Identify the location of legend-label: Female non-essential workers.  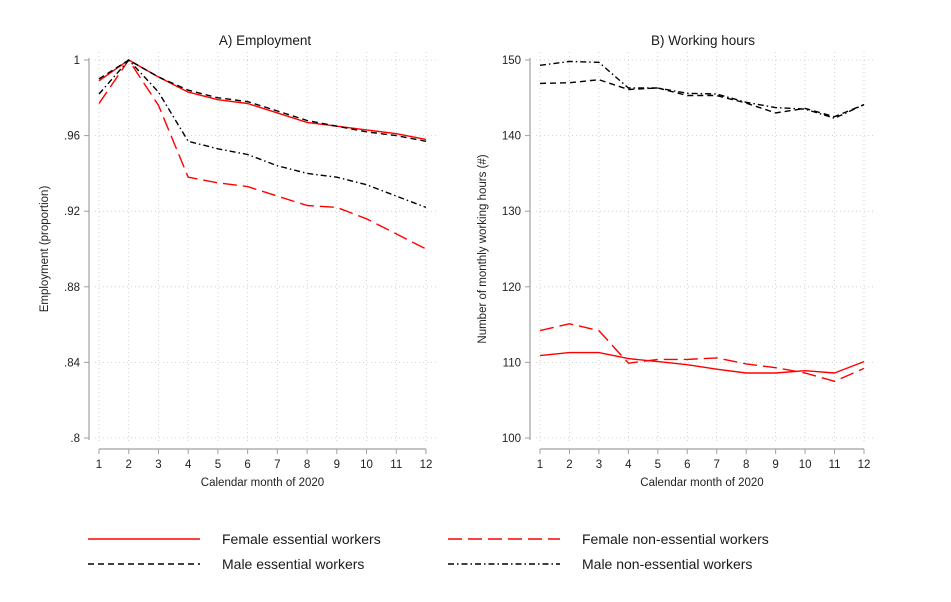
(675, 539).